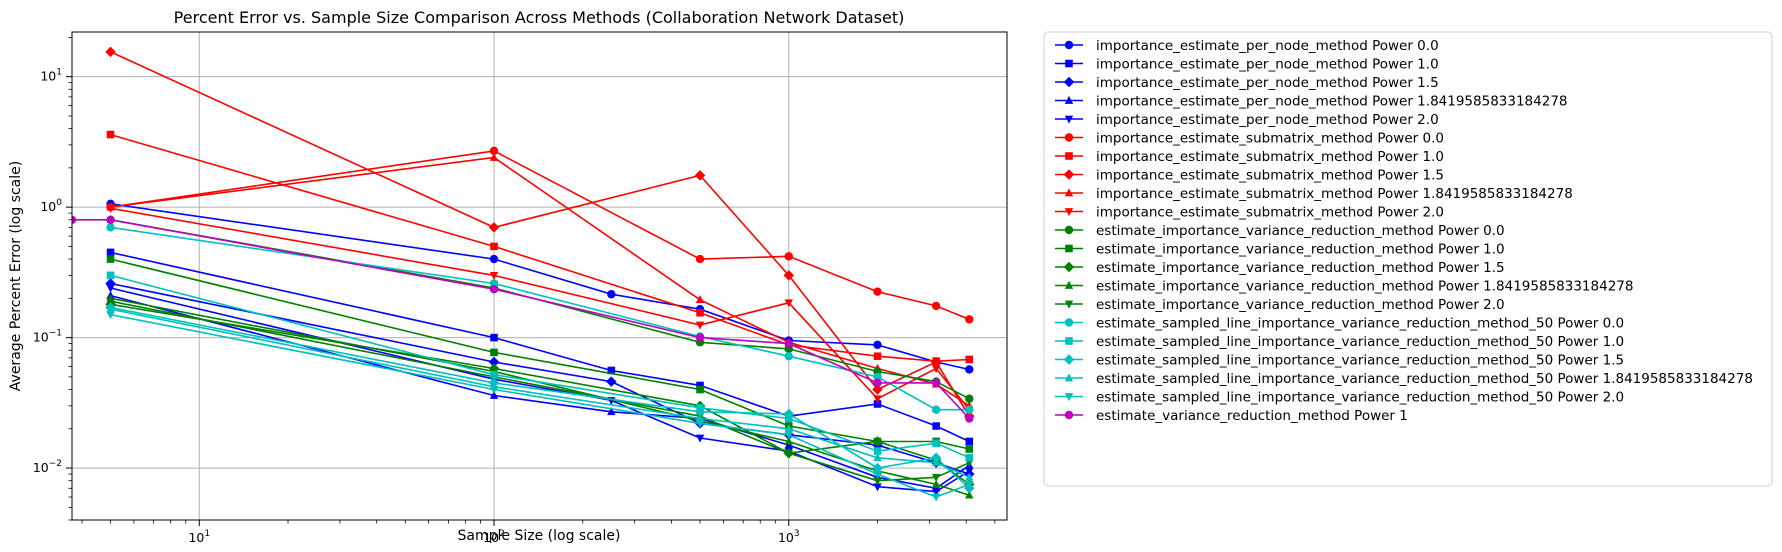  I want to click on y-tick-label: 10−2, so click(47, 467).